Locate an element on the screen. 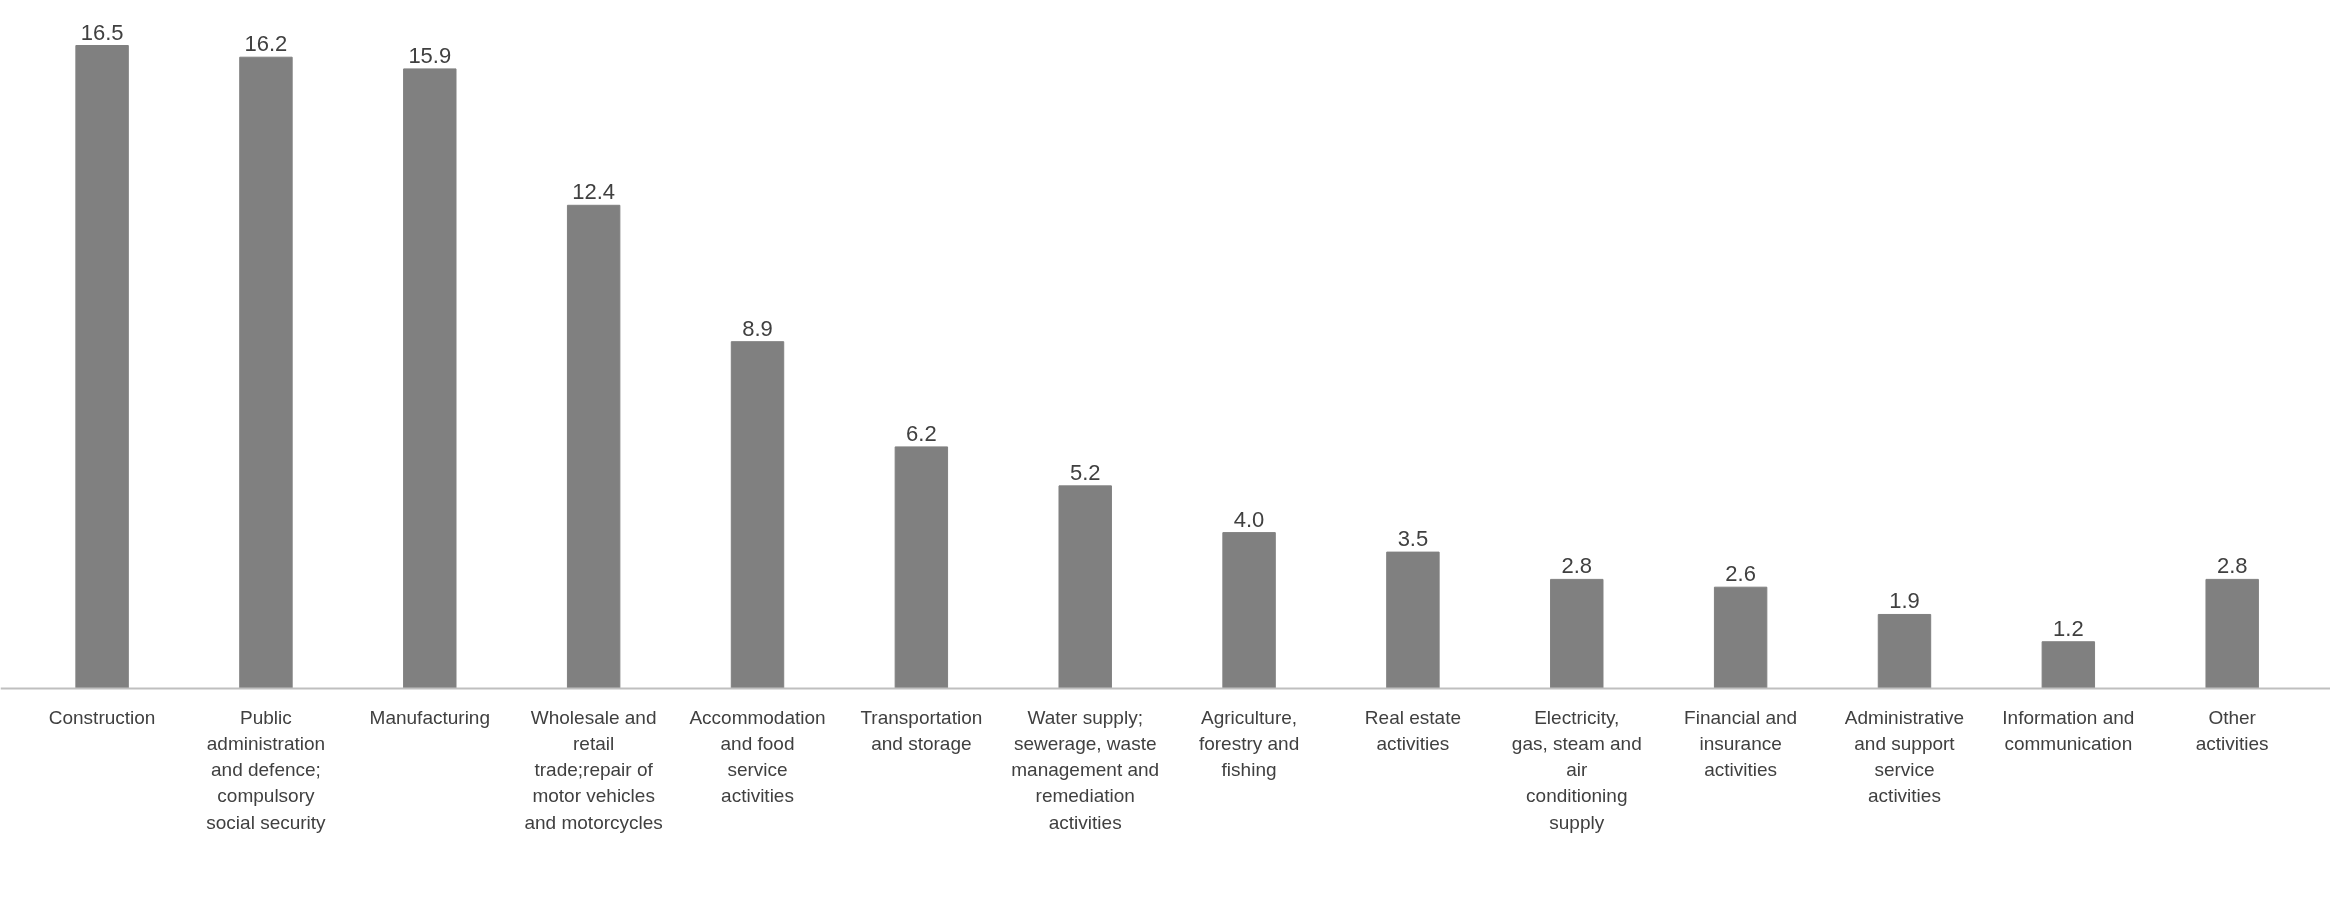 This screenshot has width=2330, height=923. data-label: 2.6 is located at coordinates (1740, 574).